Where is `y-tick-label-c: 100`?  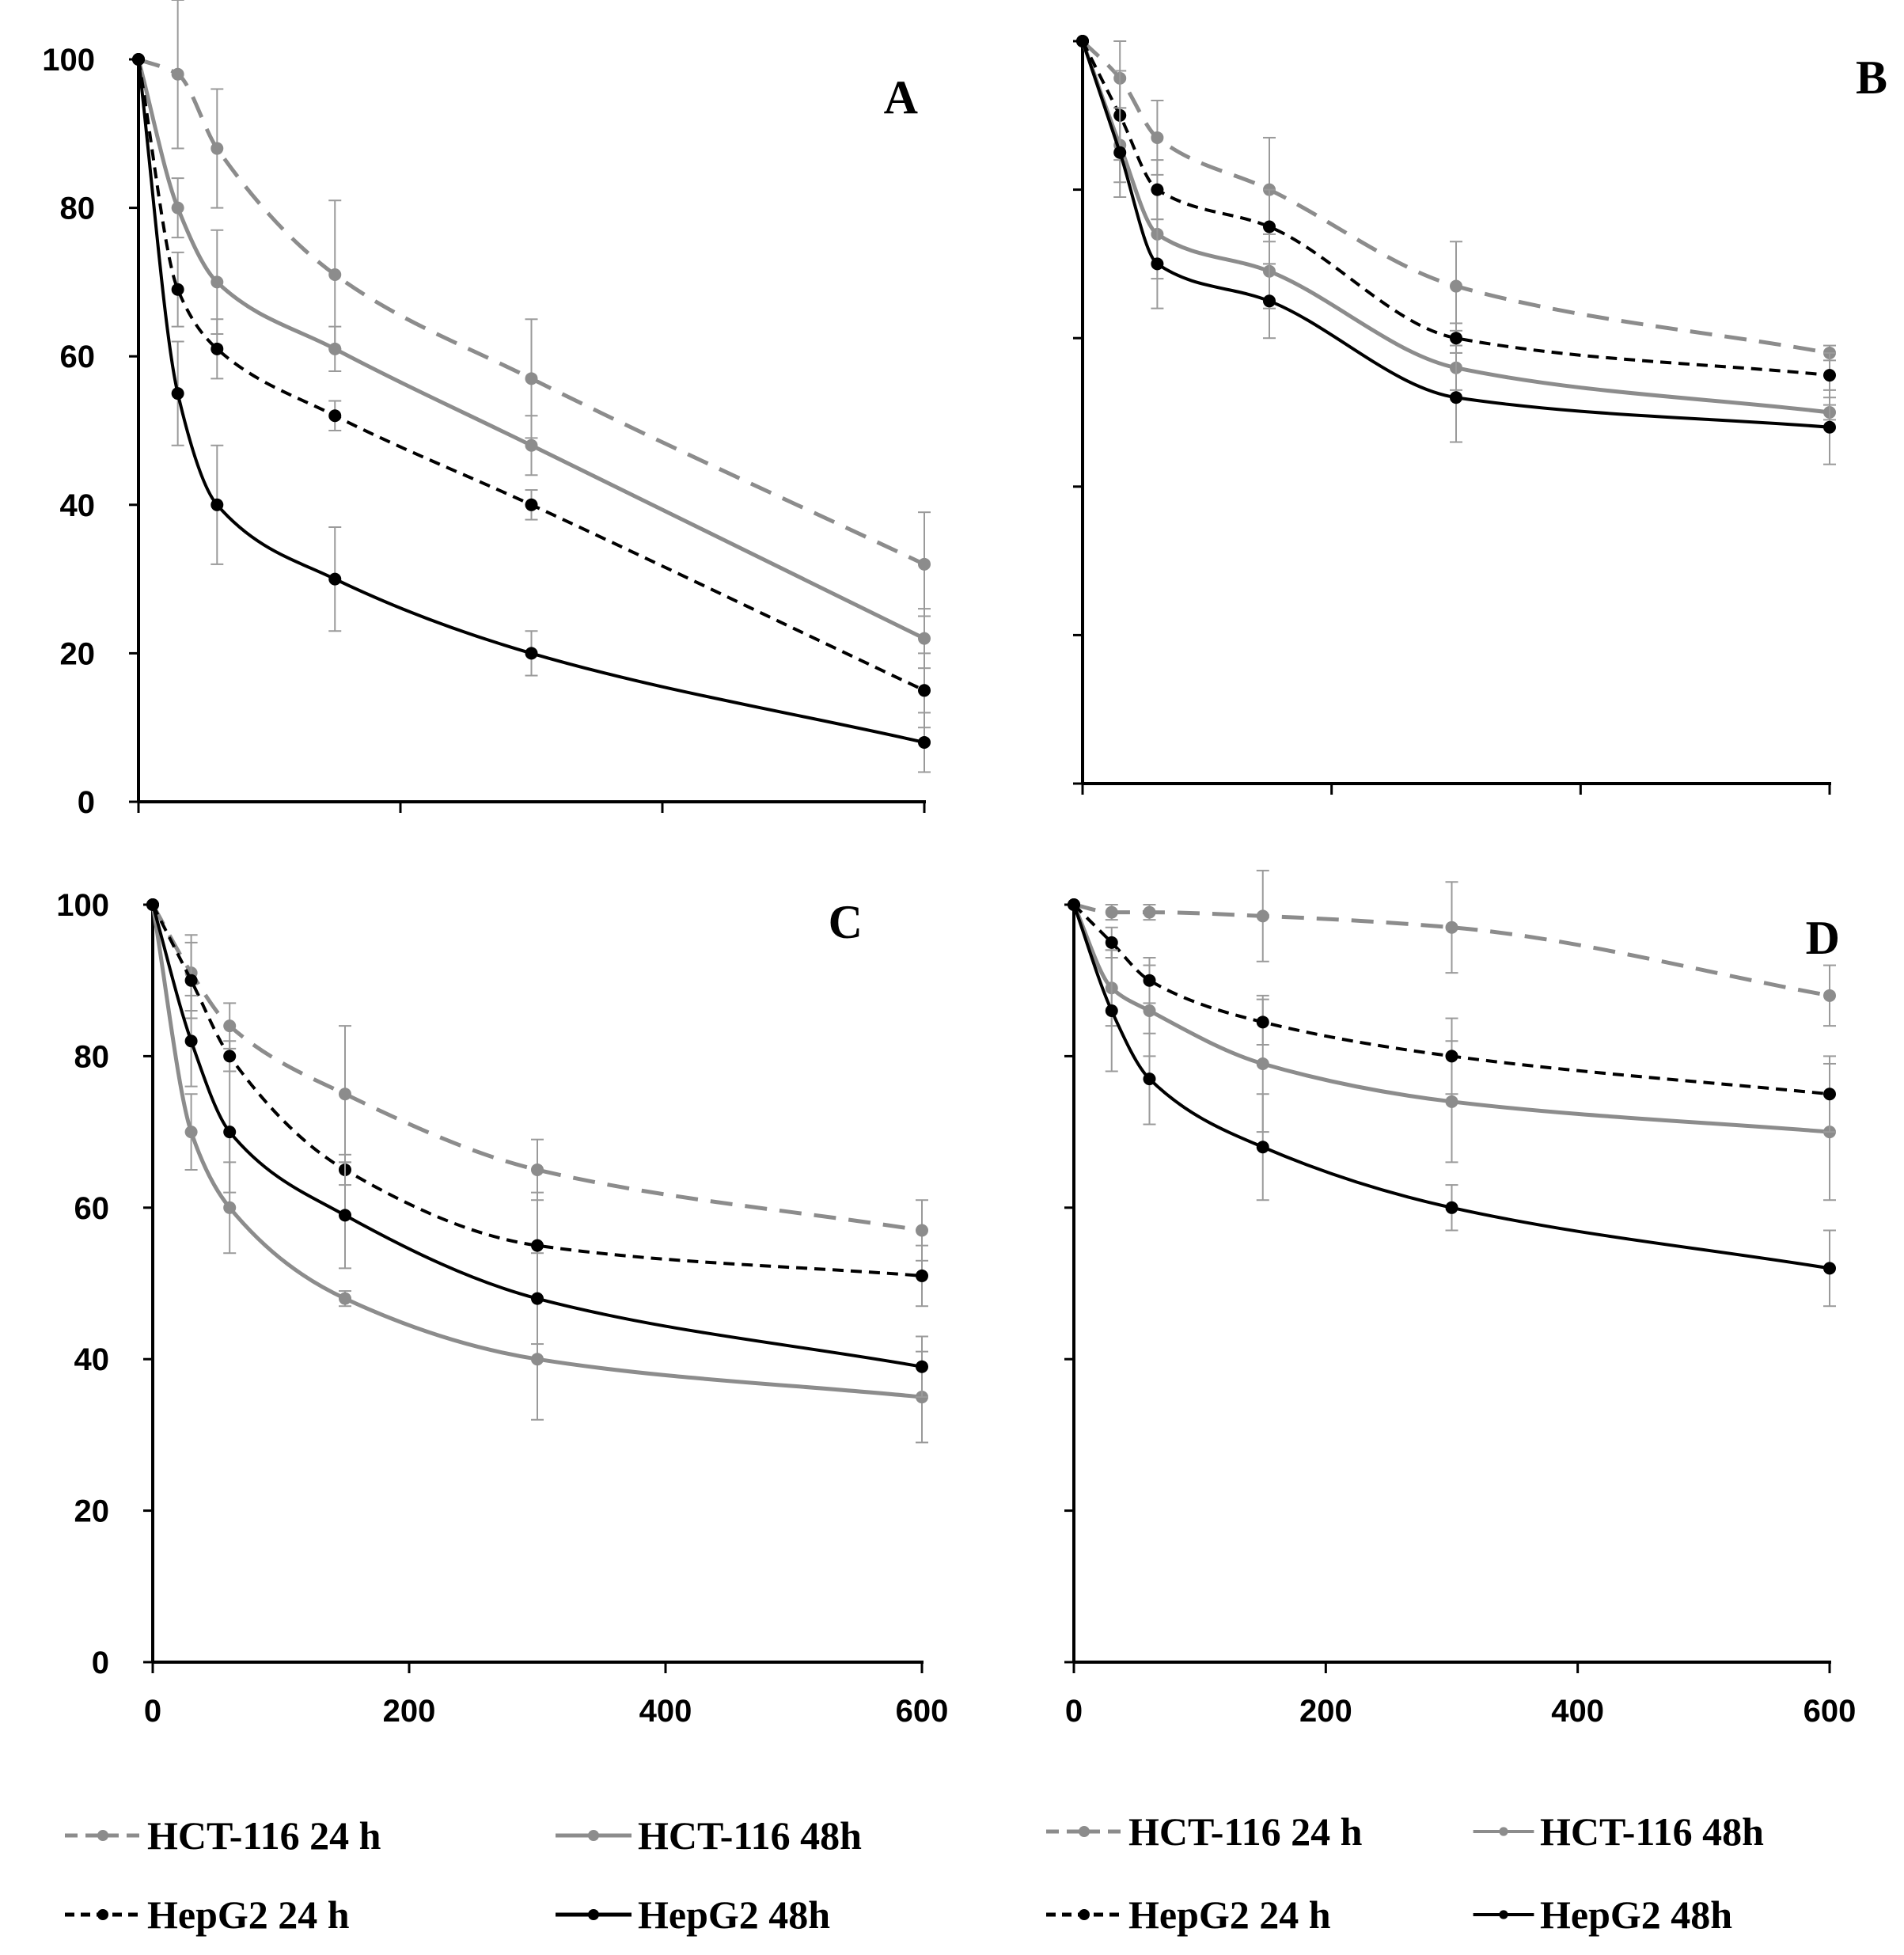 y-tick-label-c: 100 is located at coordinates (82, 905).